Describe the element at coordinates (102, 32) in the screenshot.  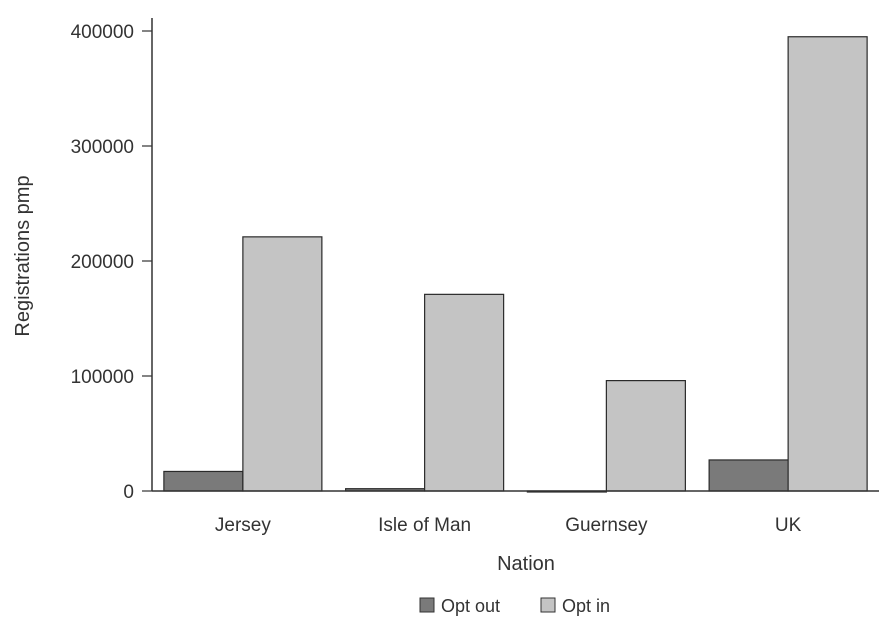
I see `y-tick-label: 400000` at that location.